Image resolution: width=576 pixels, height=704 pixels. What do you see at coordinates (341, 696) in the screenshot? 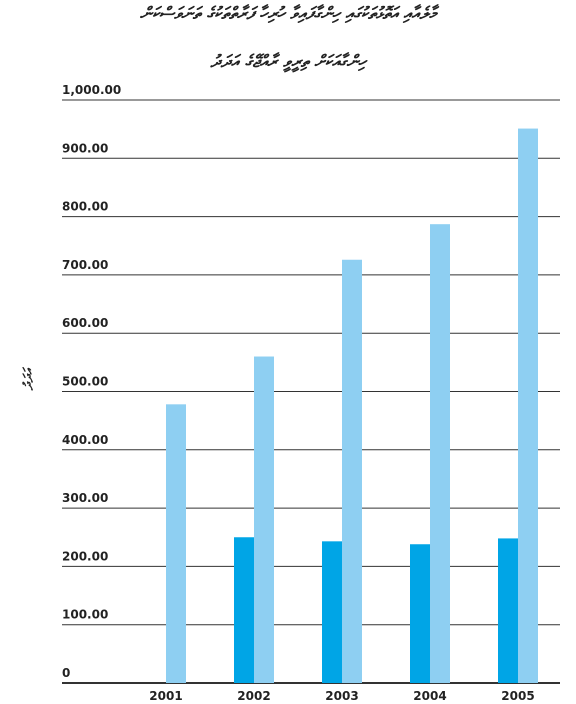
I see `x-tick-label: 2003` at bounding box center [341, 696].